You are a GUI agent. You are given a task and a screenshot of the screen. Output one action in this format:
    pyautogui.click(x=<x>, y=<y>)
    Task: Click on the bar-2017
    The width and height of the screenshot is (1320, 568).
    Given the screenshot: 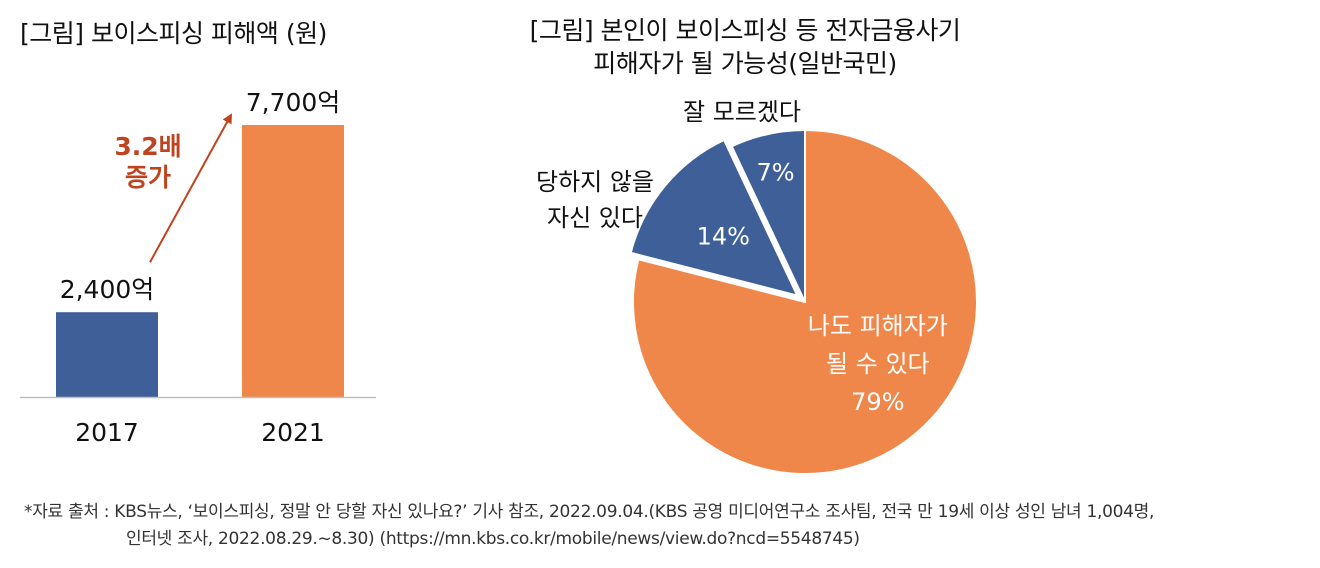 What is the action you would take?
    pyautogui.click(x=107, y=354)
    